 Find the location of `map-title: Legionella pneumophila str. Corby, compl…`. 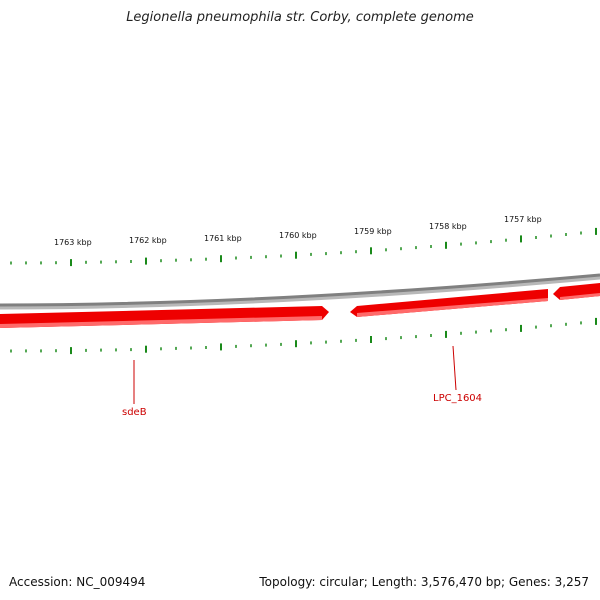

map-title: Legionella pneumophila str. Corby, compl… is located at coordinates (300, 17).